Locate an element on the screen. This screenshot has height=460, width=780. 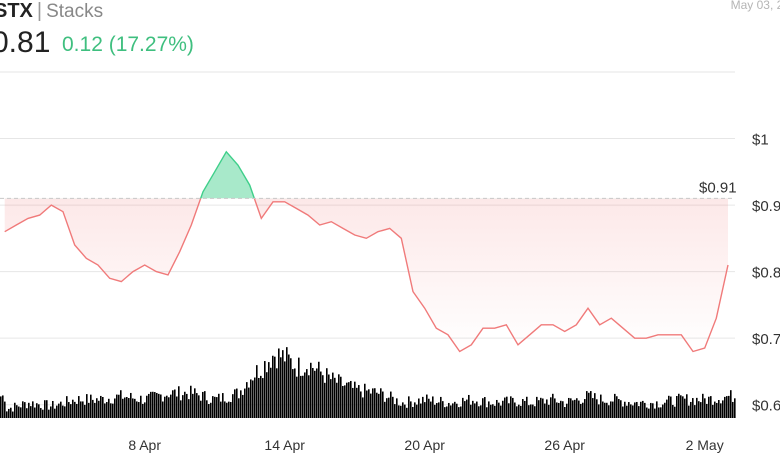
reference-label: $0.91 is located at coordinates (718, 187).